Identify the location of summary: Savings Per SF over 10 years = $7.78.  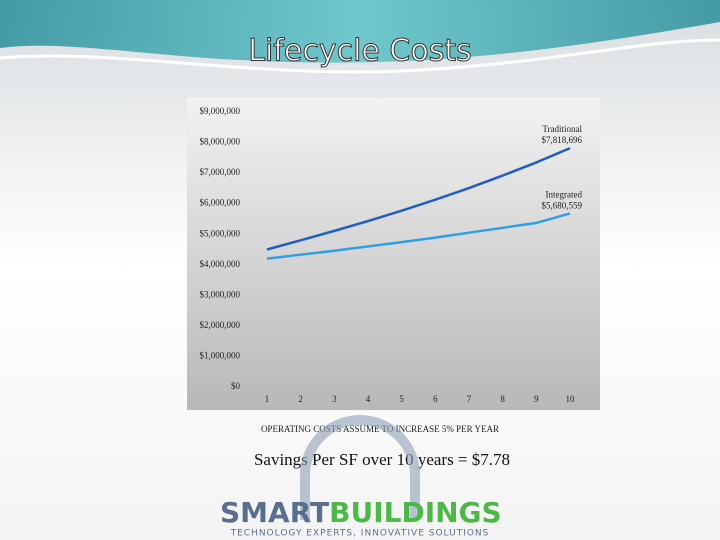
(382, 459).